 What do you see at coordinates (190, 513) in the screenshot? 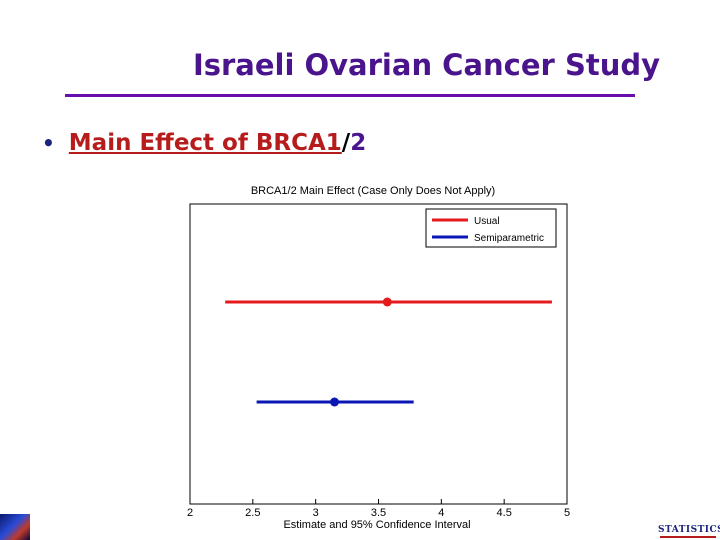
I see `x-tick-label: 2` at bounding box center [190, 513].